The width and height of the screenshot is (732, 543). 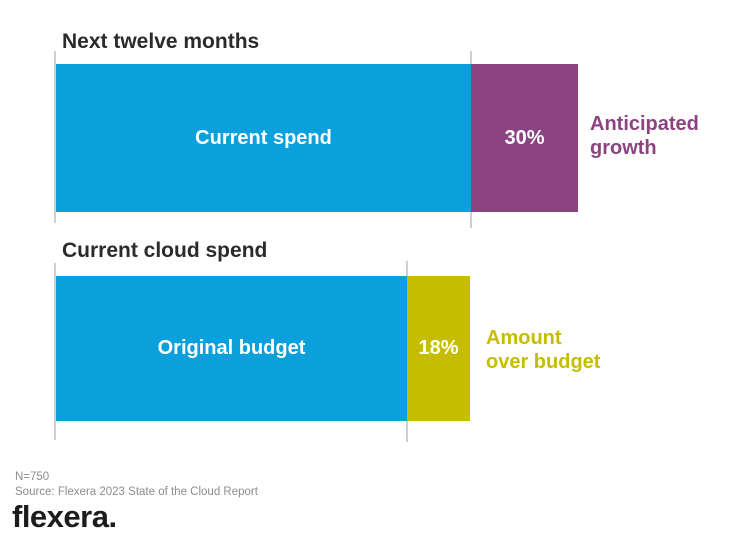 What do you see at coordinates (64, 516) in the screenshot?
I see `flexera-logo: flexera.` at bounding box center [64, 516].